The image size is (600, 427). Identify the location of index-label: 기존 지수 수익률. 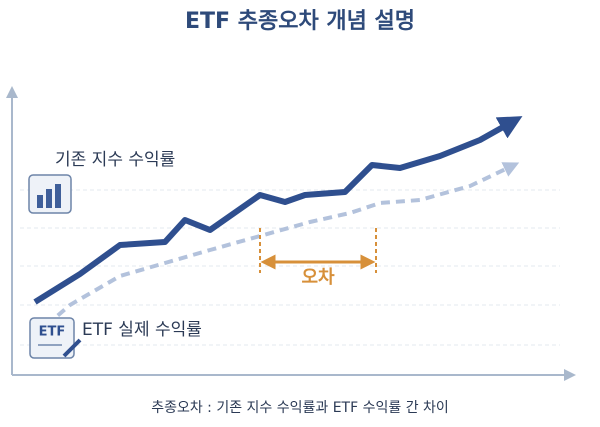
(115, 160).